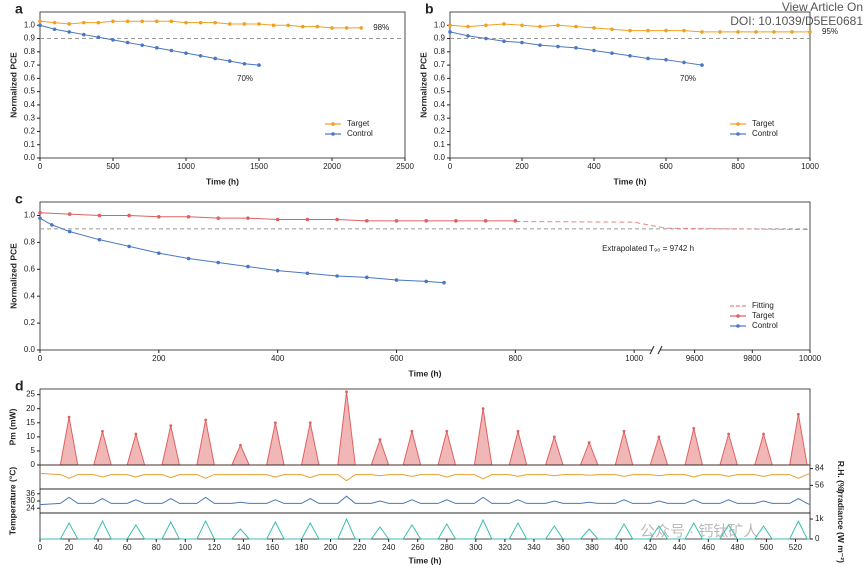 Image resolution: width=865 pixels, height=572 pixels. Describe the element at coordinates (19, 199) in the screenshot. I see `panel-label: c` at that location.